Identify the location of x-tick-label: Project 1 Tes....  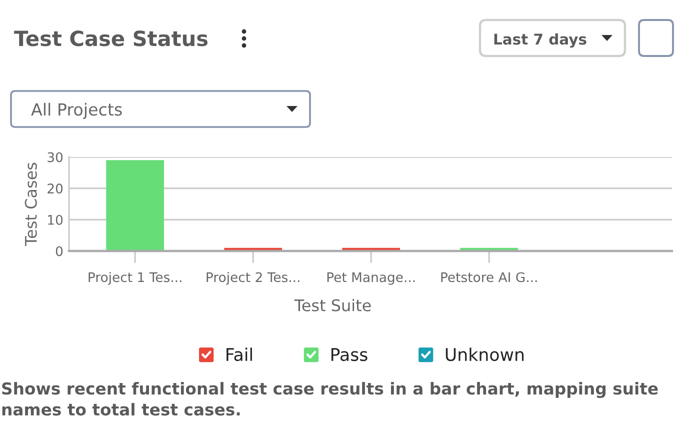
(135, 278).